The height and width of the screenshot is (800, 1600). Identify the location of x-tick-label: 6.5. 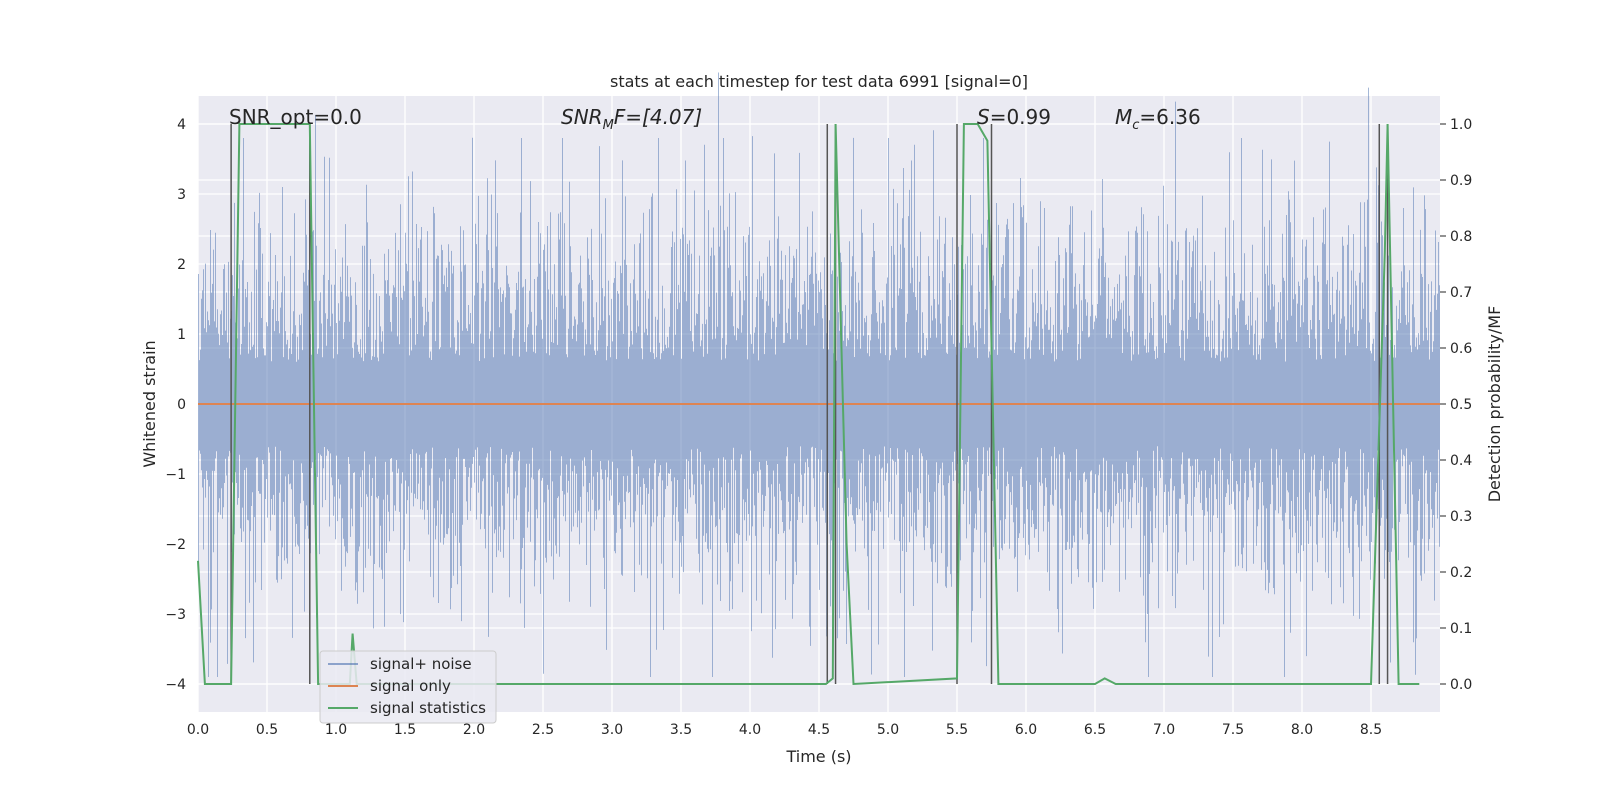
(1095, 730).